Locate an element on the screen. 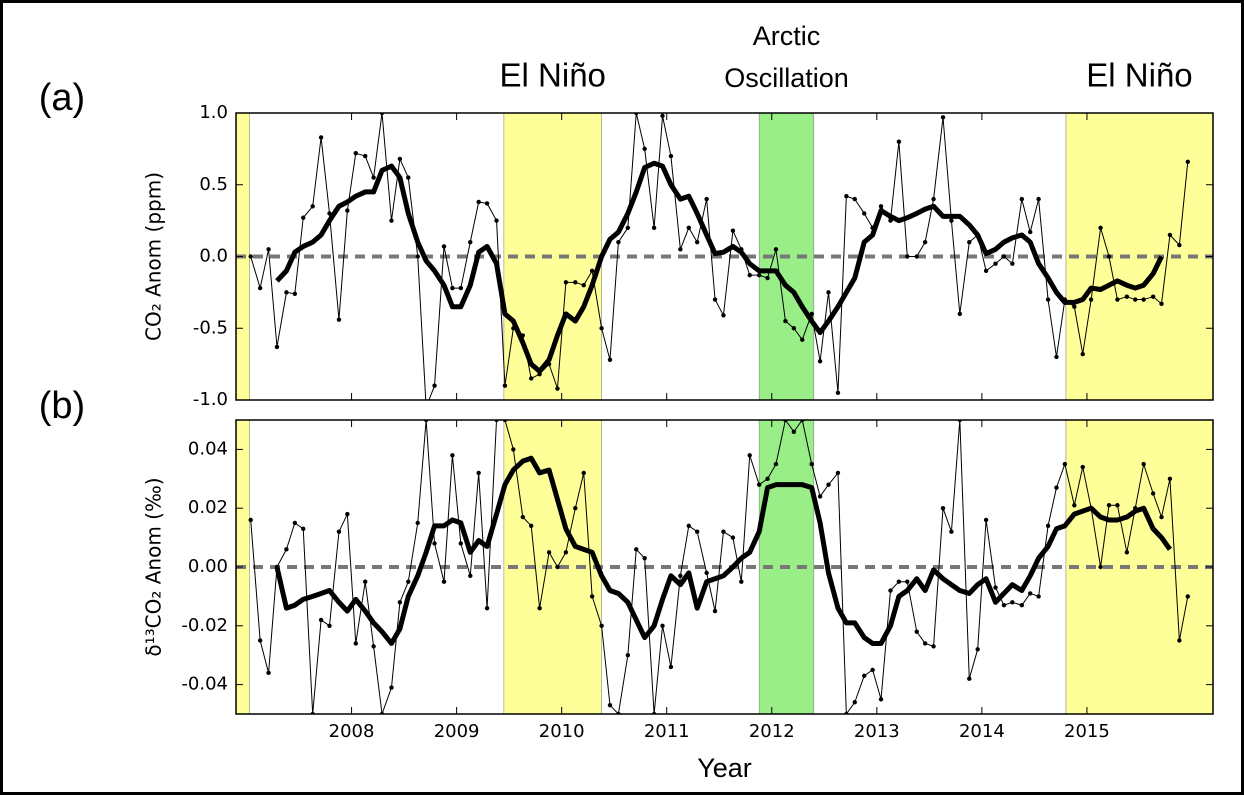 This screenshot has width=1244, height=795. panel-label: (a) is located at coordinates (62, 98).